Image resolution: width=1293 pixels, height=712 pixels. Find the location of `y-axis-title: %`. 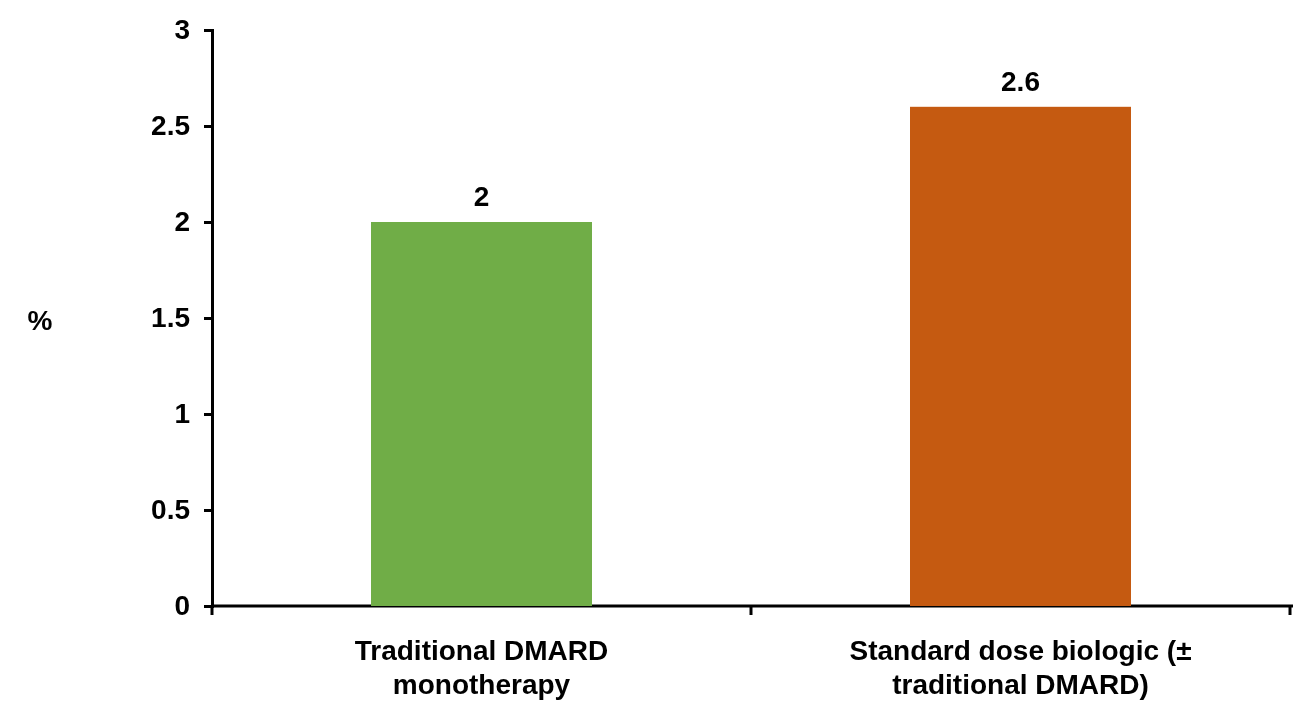

y-axis-title: % is located at coordinates (40, 320).